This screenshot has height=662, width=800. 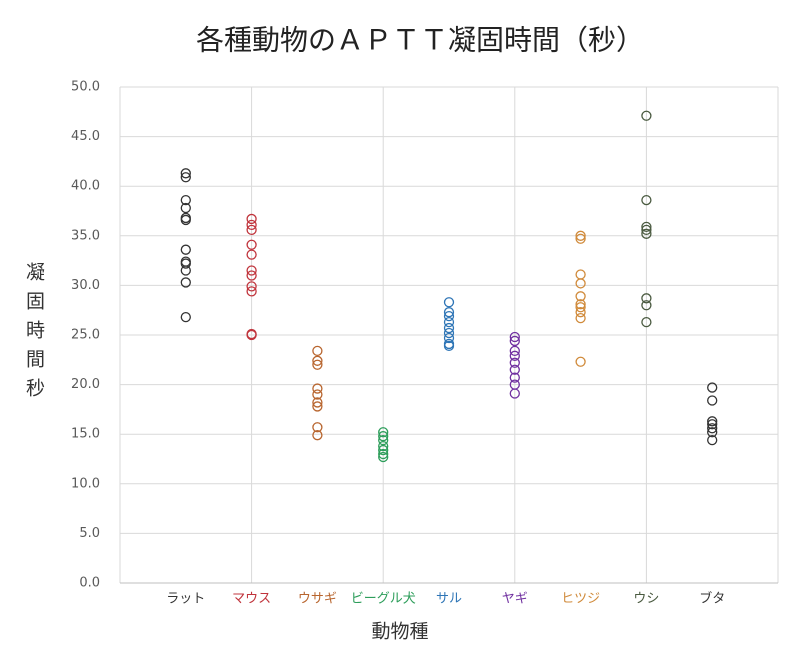 What do you see at coordinates (85, 335) in the screenshot?
I see `y-tick-label: 25.0` at bounding box center [85, 335].